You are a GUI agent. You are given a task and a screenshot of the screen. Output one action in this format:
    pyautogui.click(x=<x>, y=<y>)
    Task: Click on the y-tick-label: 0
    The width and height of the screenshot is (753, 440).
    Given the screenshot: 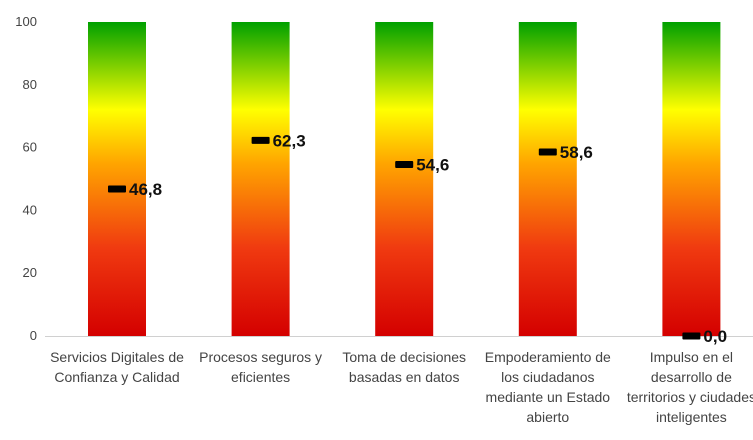 What is the action you would take?
    pyautogui.click(x=33, y=335)
    